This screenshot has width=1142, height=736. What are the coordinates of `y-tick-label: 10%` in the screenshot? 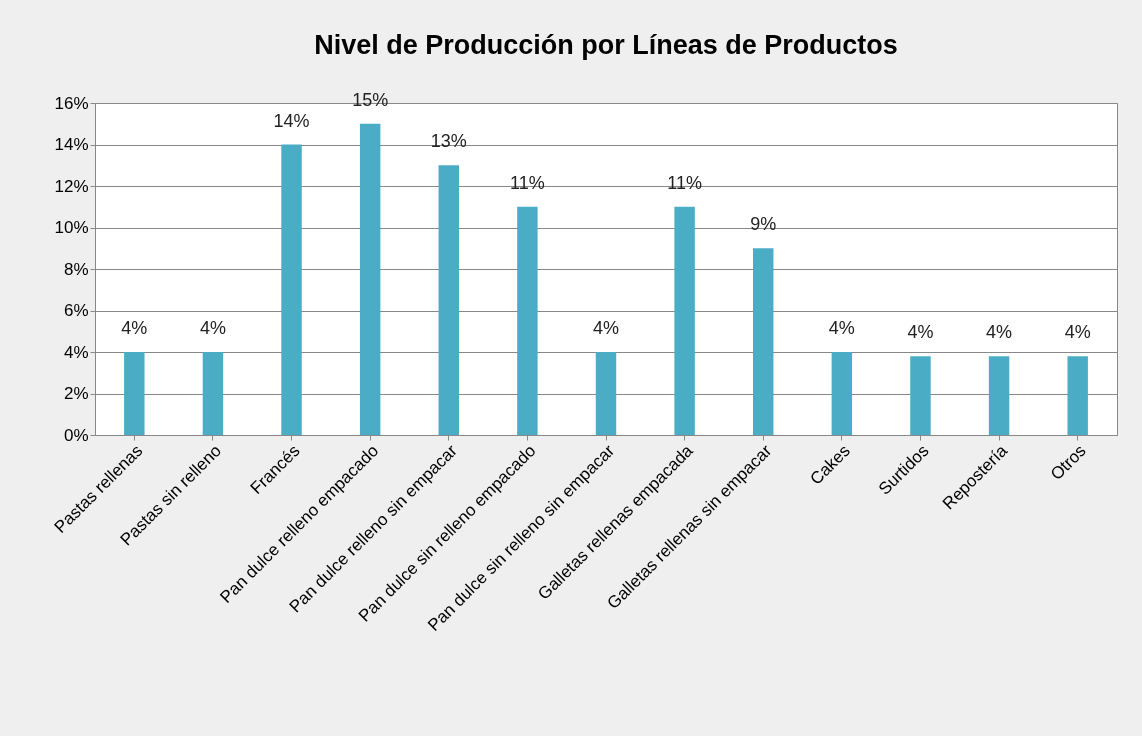 It's located at (71, 227).